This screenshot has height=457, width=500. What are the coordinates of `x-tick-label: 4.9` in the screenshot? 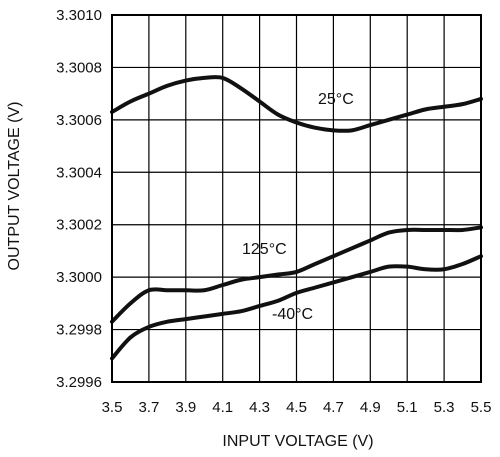 It's located at (370, 407).